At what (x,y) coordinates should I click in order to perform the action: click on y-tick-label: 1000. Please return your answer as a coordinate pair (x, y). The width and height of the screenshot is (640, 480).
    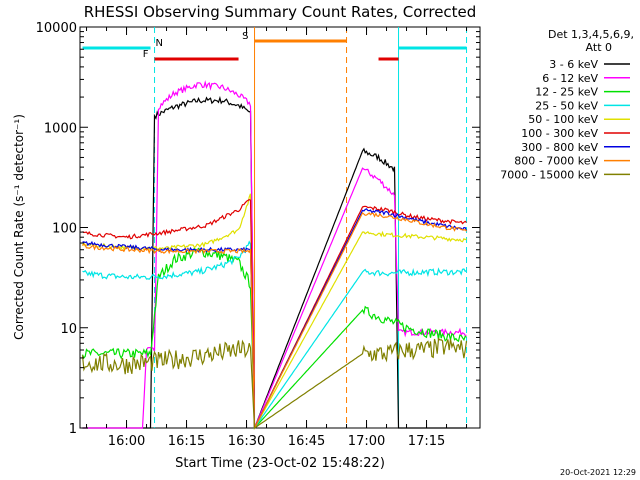
    Looking at the image, I should click on (60, 128).